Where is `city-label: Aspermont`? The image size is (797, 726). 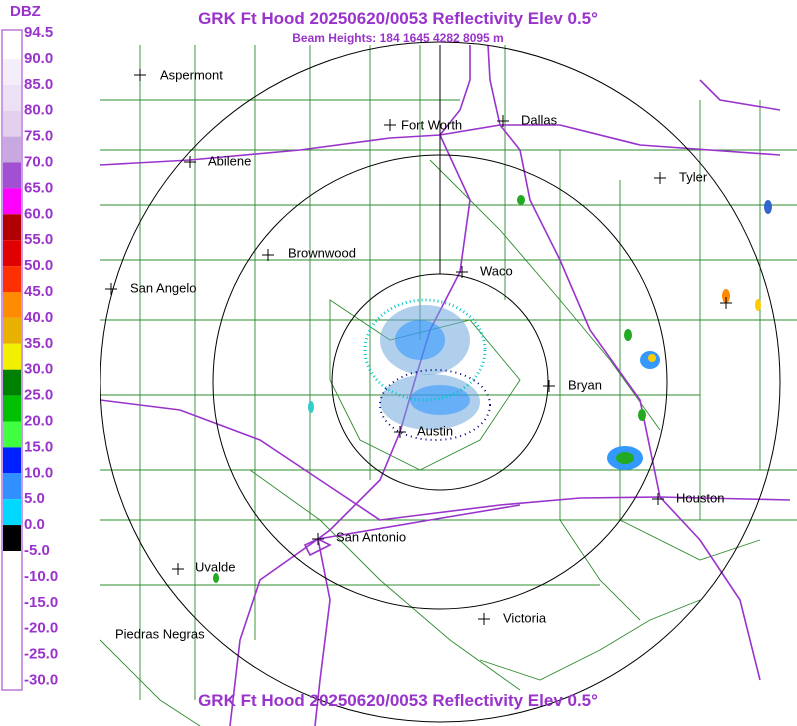
city-label: Aspermont is located at coordinates (191, 74).